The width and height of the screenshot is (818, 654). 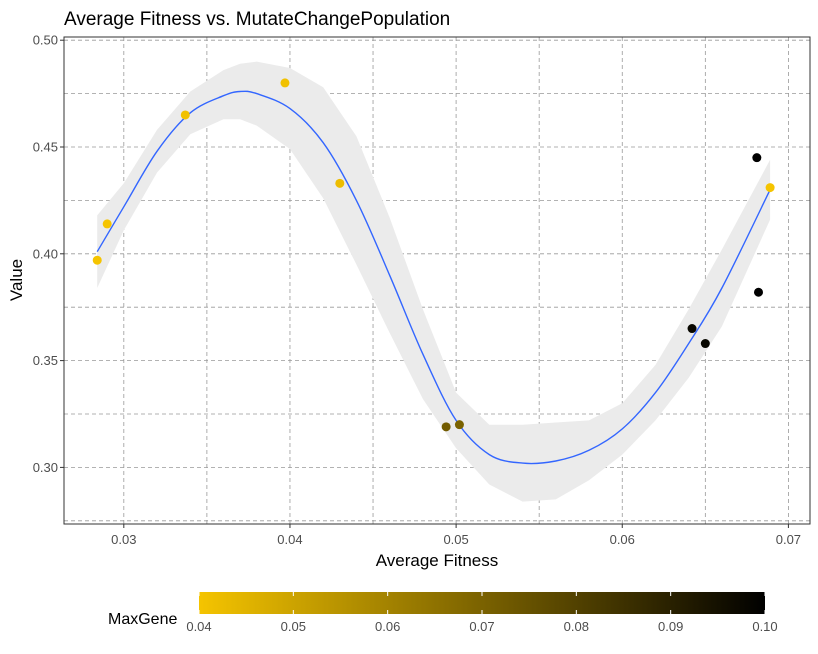 I want to click on x-tick-label: 0.05, so click(x=455, y=539).